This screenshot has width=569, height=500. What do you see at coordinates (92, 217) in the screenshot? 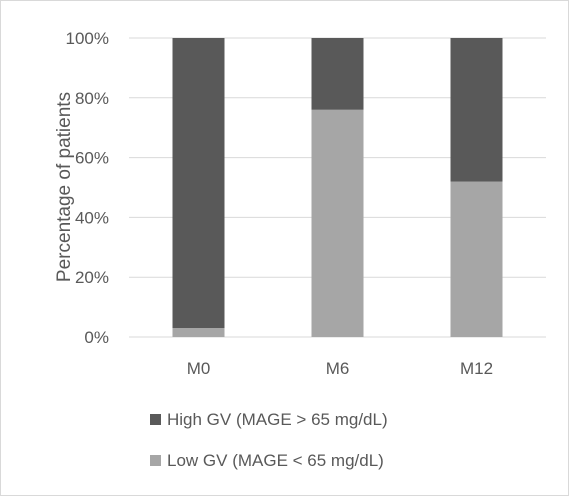
I see `y-tick-label-40: 40%` at bounding box center [92, 217].